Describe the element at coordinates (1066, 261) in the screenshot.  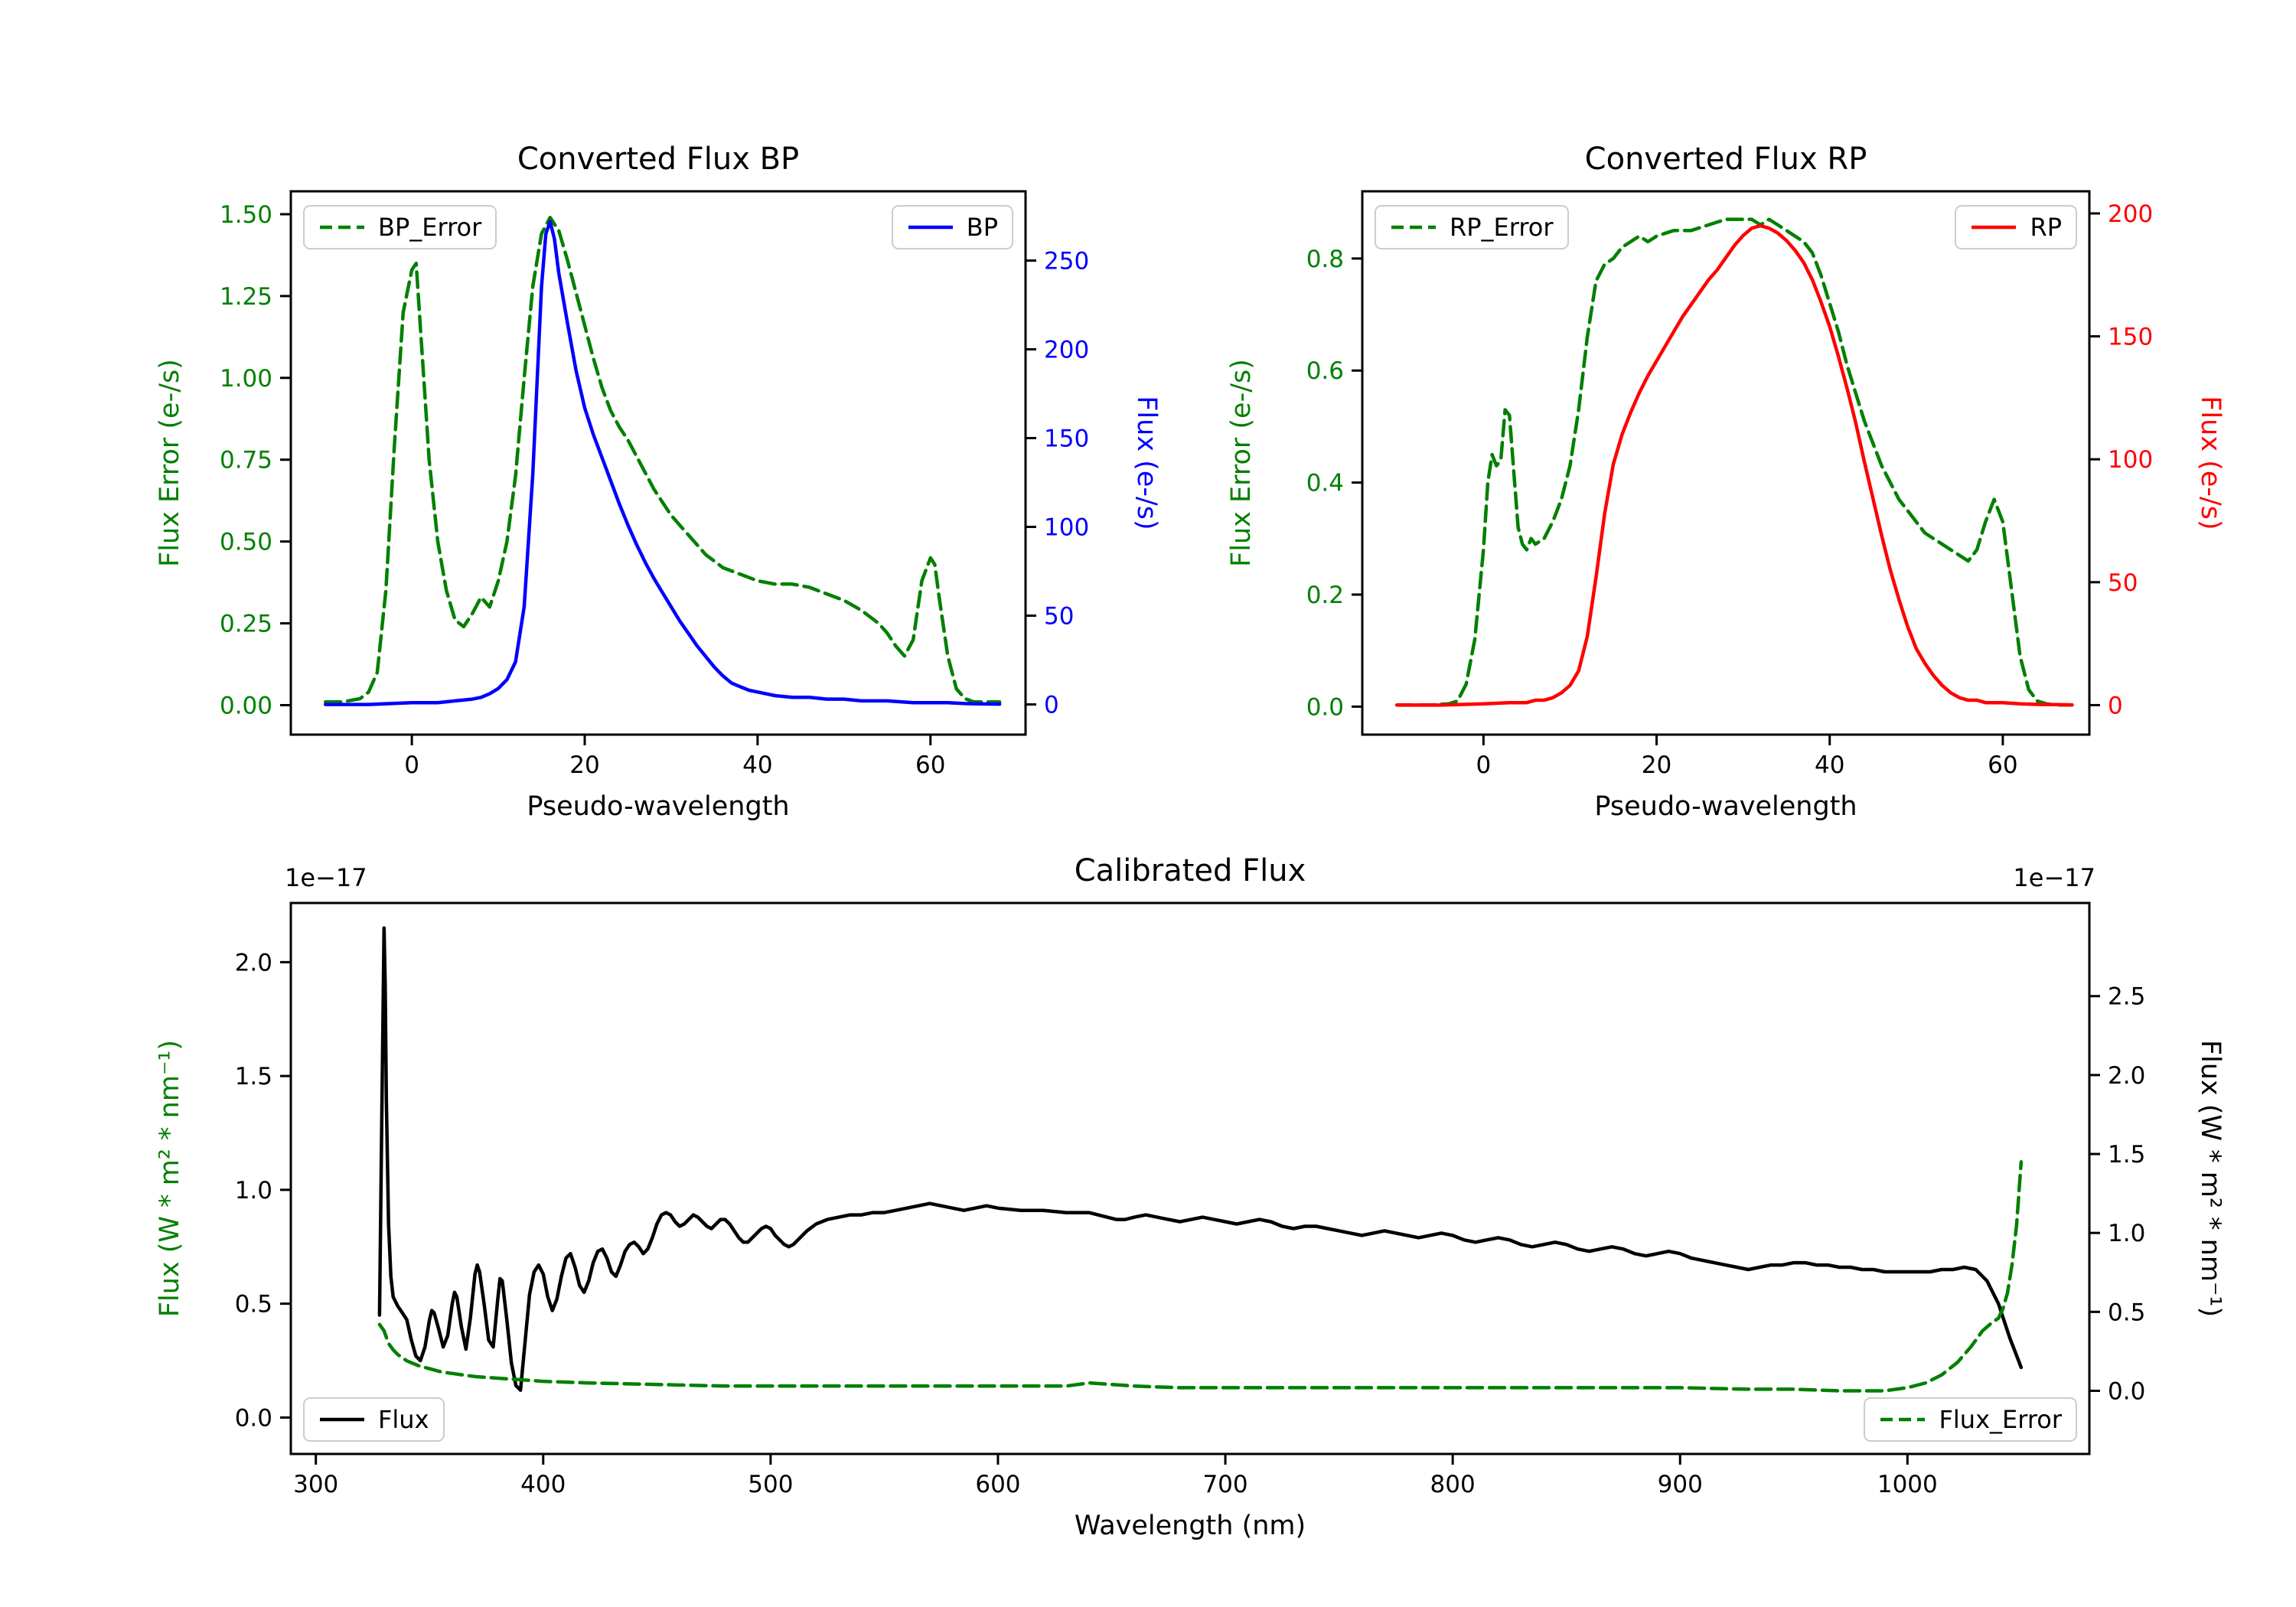
I see `right-y-tick-label: 250` at that location.